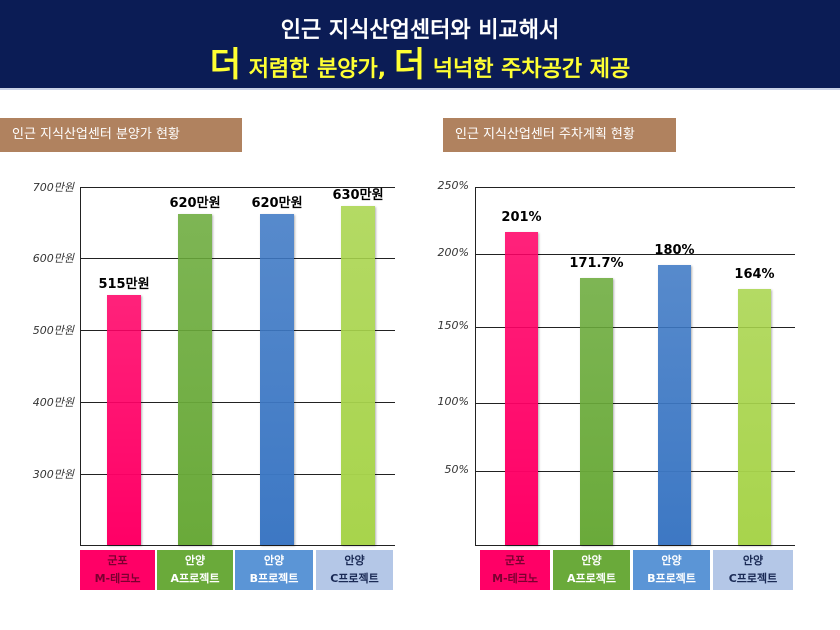 This screenshot has width=840, height=630. What do you see at coordinates (53, 330) in the screenshot?
I see `y-tick-label: 500만원` at bounding box center [53, 330].